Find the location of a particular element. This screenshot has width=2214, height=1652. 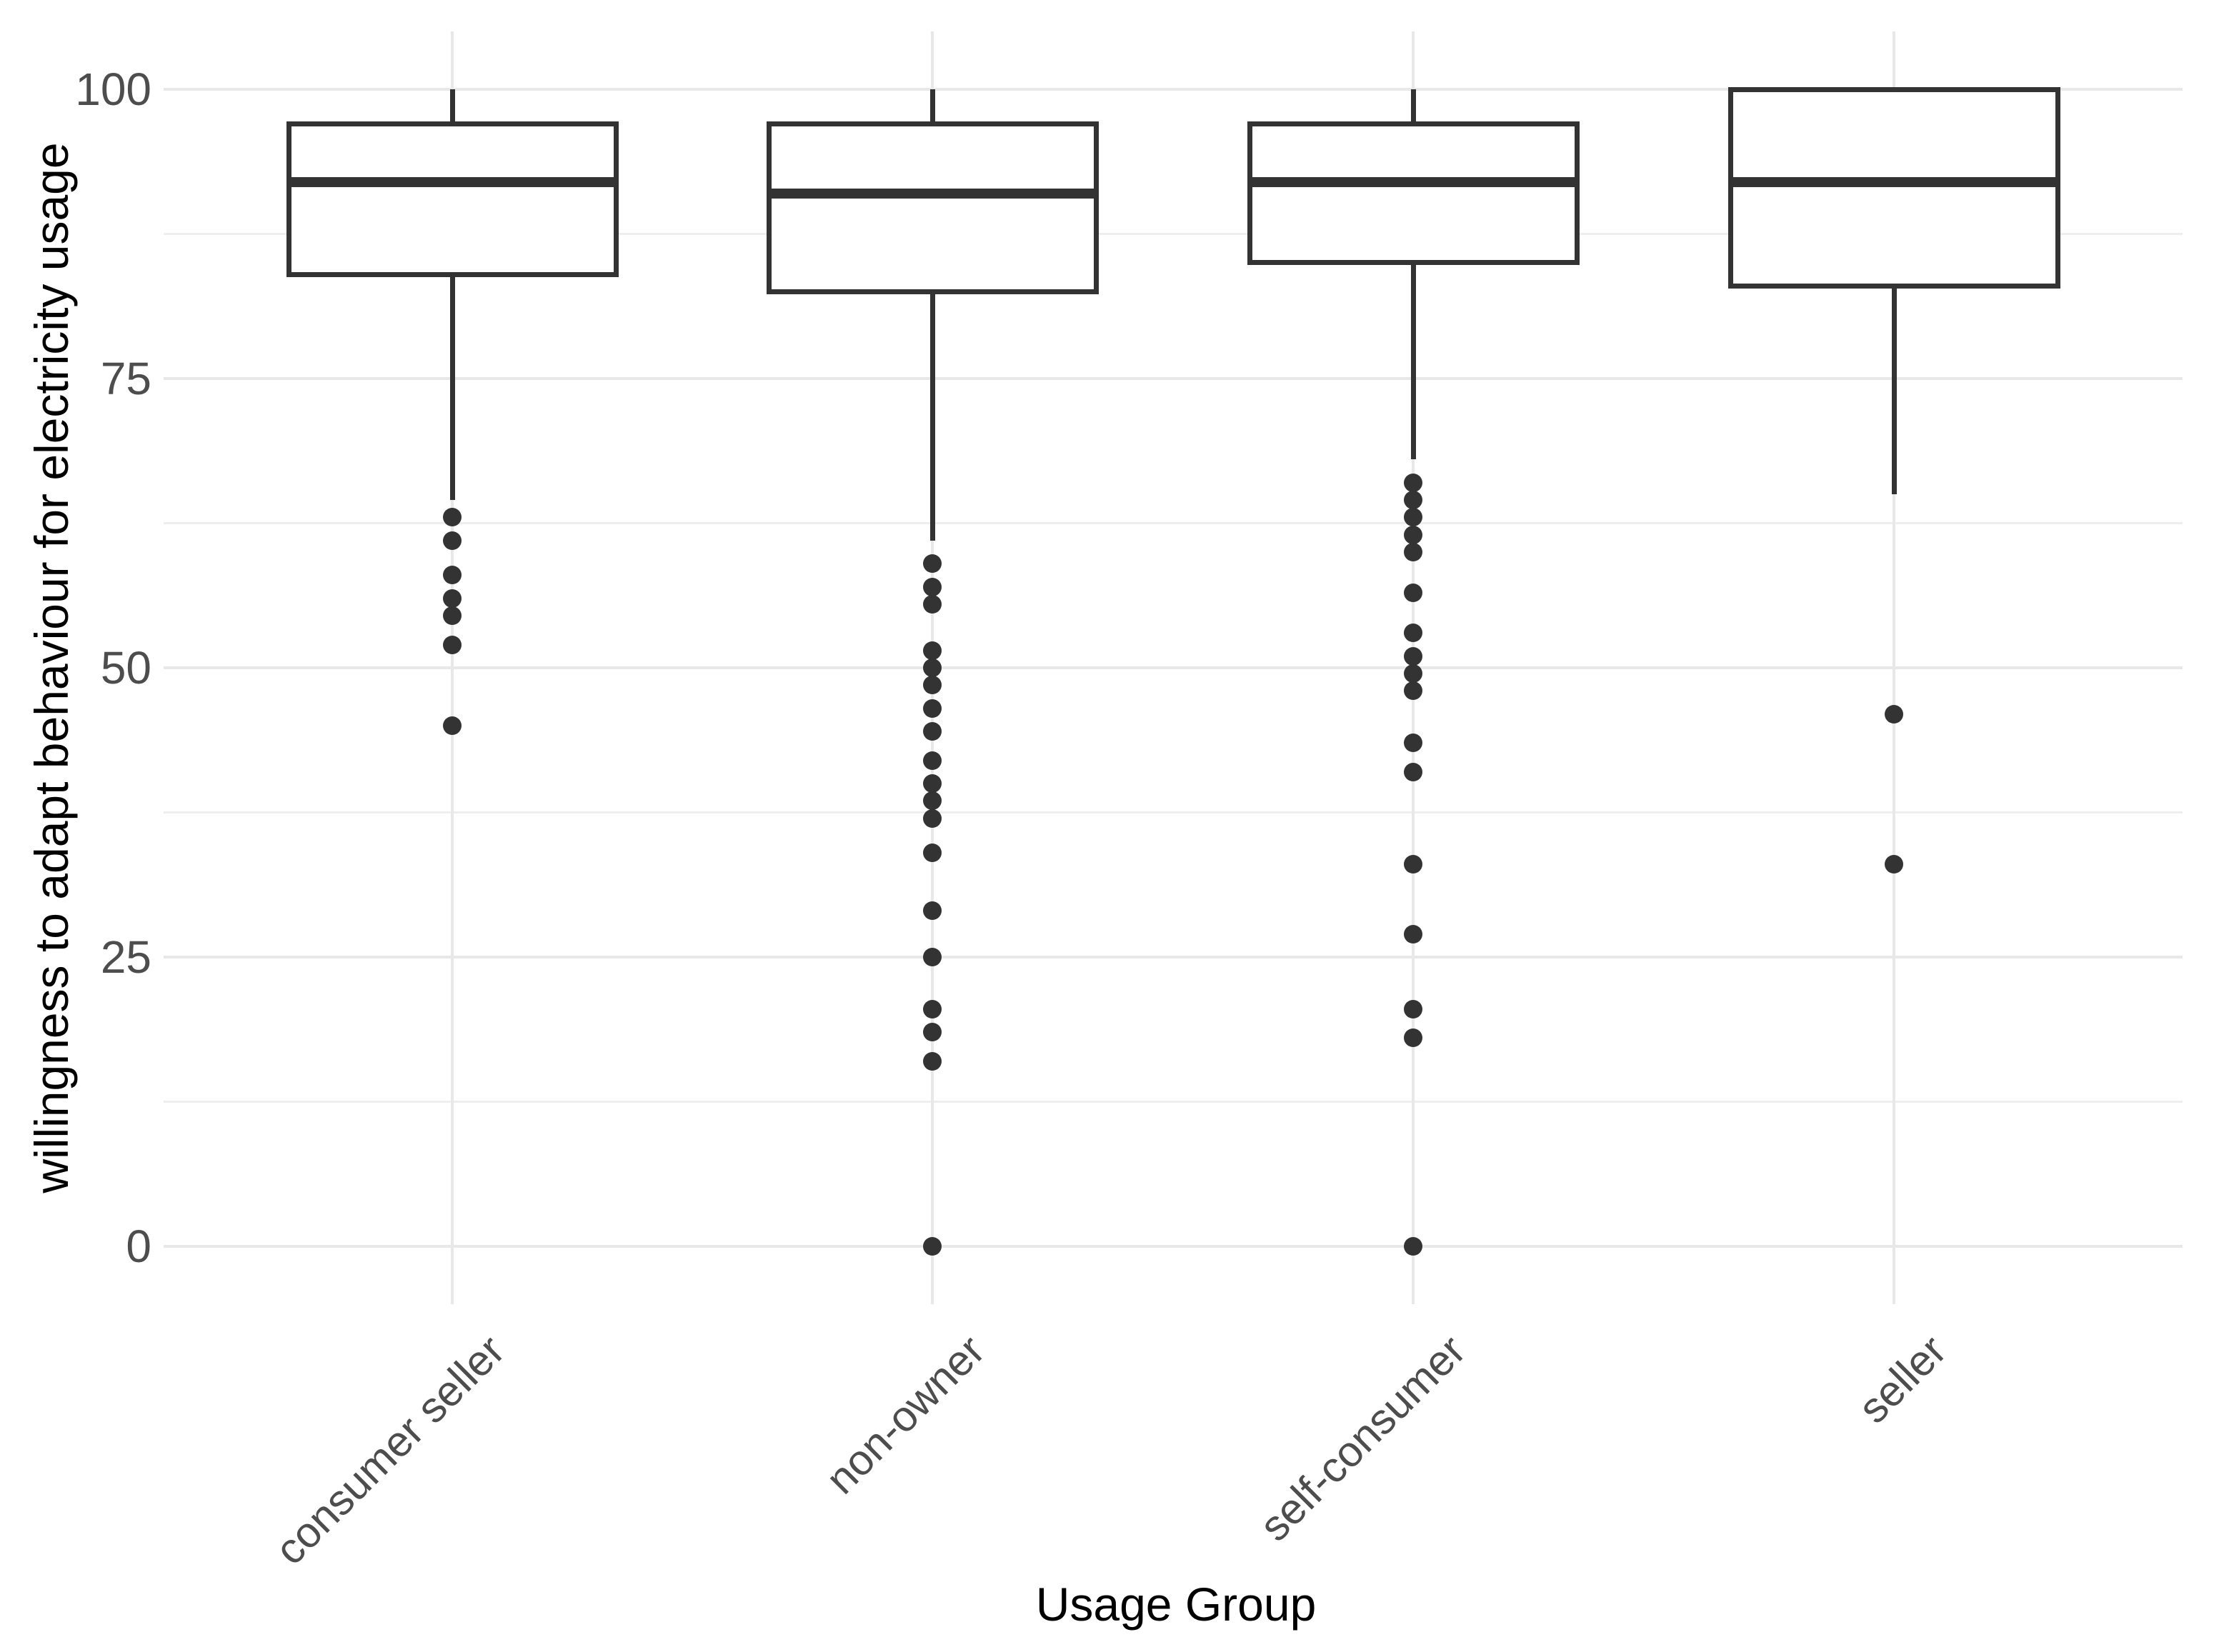

y-tick-label: 75 is located at coordinates (126, 379).